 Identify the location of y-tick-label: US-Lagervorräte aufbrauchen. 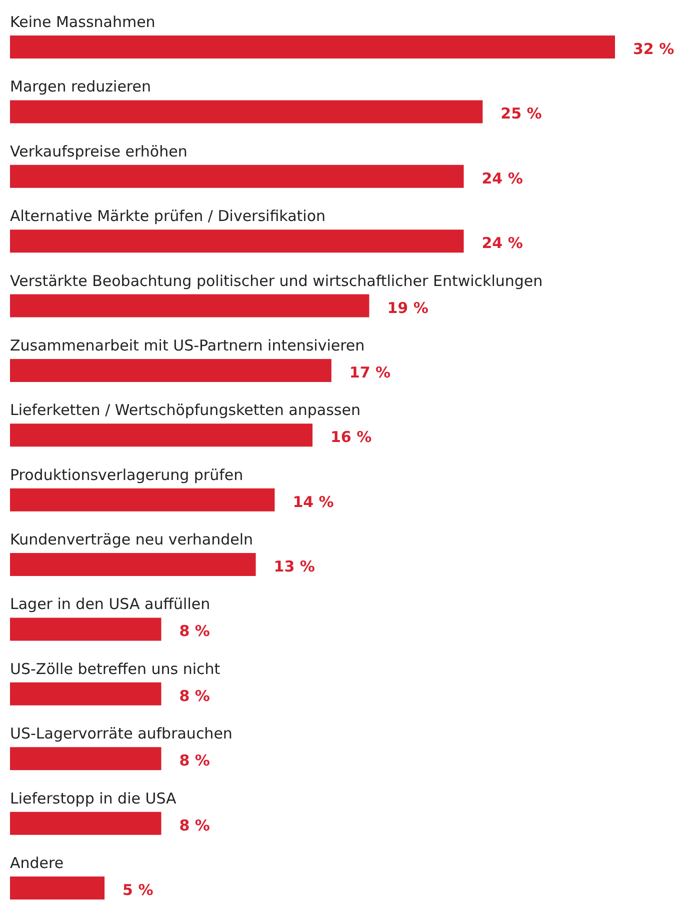
(121, 733).